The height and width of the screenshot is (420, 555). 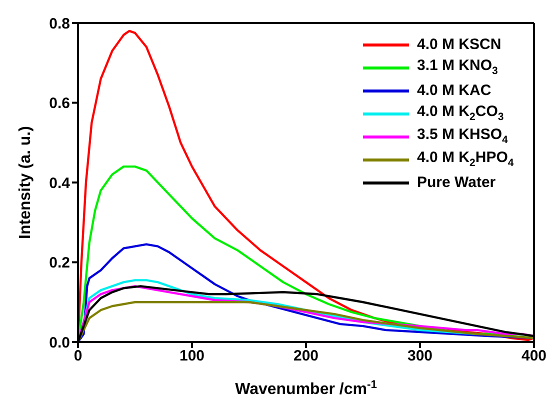 What do you see at coordinates (456, 182) in the screenshot?
I see `legend-label: Pure Water` at bounding box center [456, 182].